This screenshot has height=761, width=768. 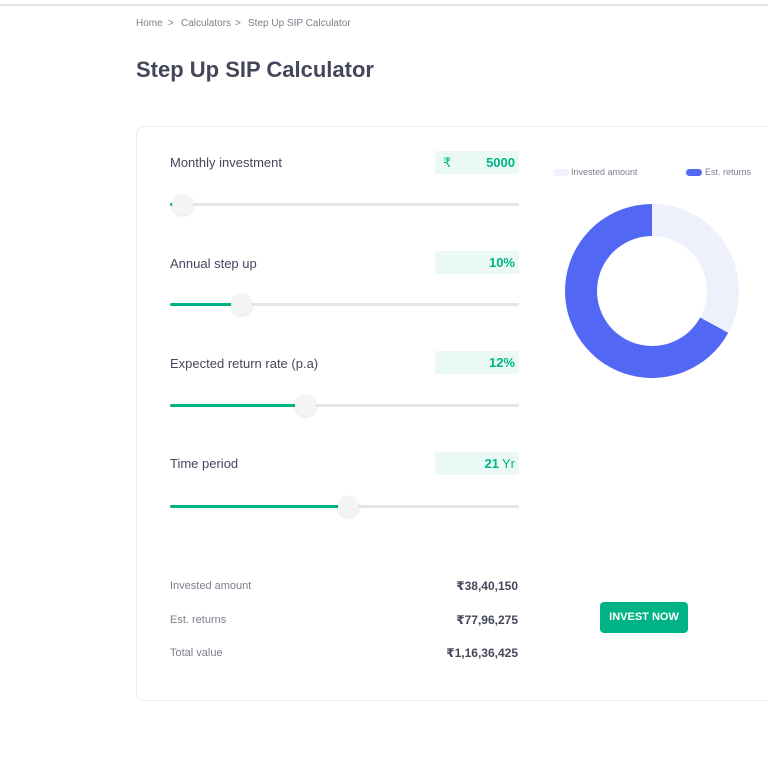 What do you see at coordinates (447, 162) in the screenshot?
I see `currency-prefix: ₹` at bounding box center [447, 162].